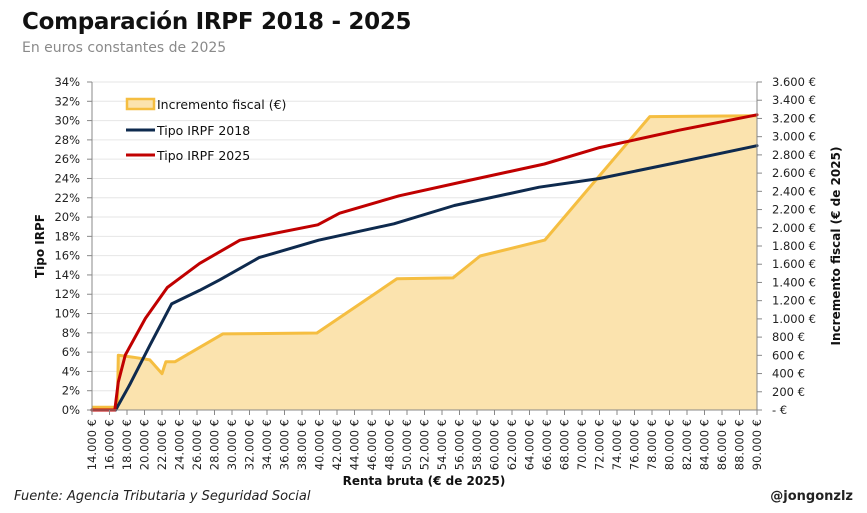 The image size is (867, 513). Describe the element at coordinates (617, 444) in the screenshot. I see `x-tick-label: 74.000 €` at that location.